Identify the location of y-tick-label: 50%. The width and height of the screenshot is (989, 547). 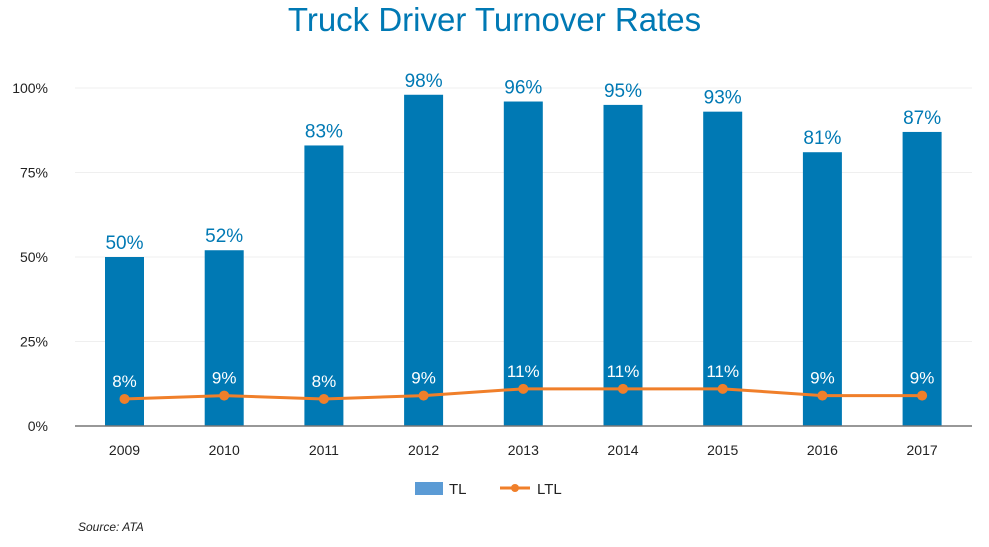
(34, 257).